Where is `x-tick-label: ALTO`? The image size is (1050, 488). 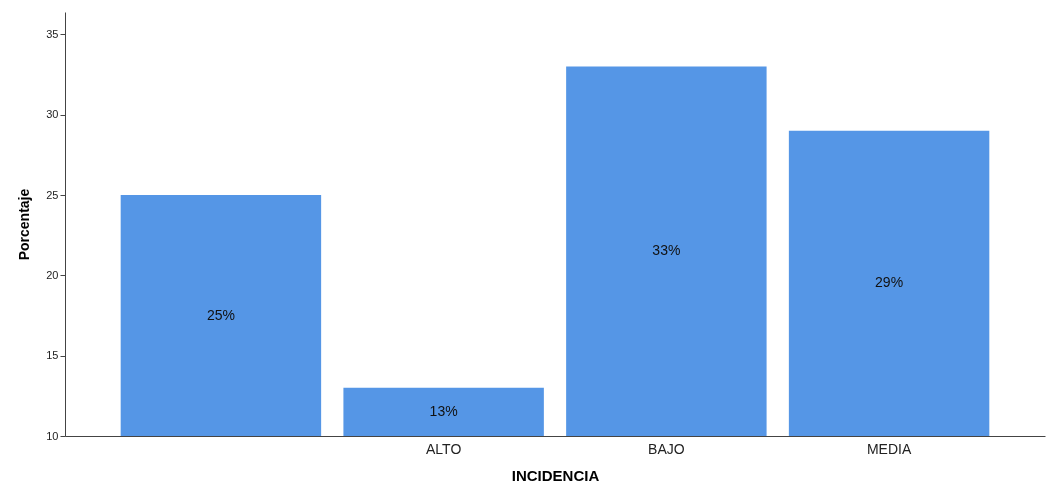 x-tick-label: ALTO is located at coordinates (444, 448).